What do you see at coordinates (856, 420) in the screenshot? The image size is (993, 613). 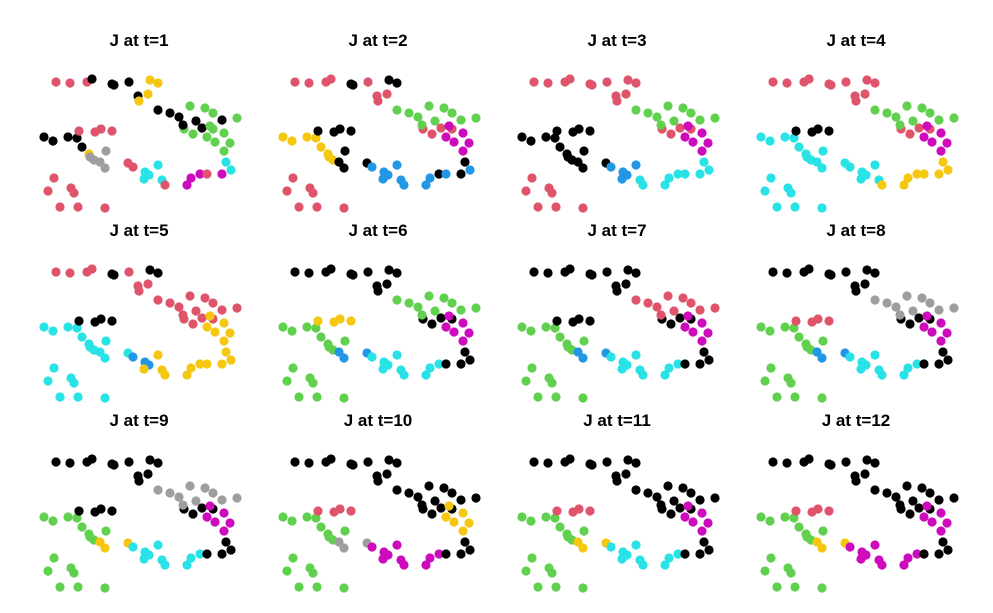 I see `panel-title: J at t=12` at bounding box center [856, 420].